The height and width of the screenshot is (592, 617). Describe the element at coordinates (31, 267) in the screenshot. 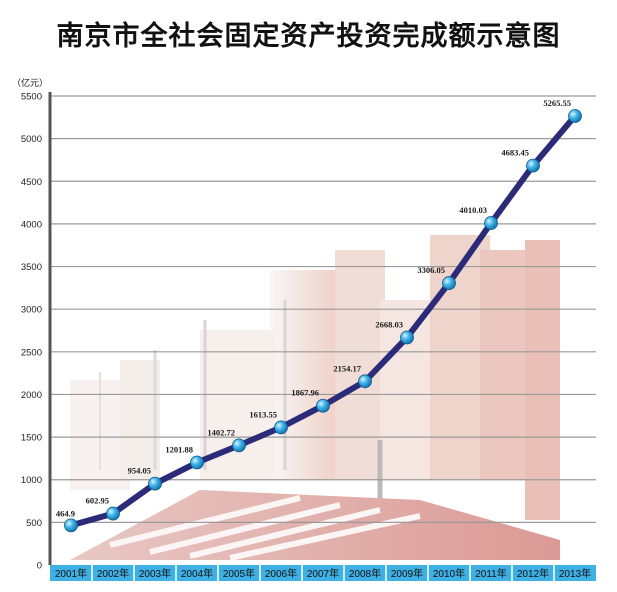

I see `y-tick-label: 3500` at that location.